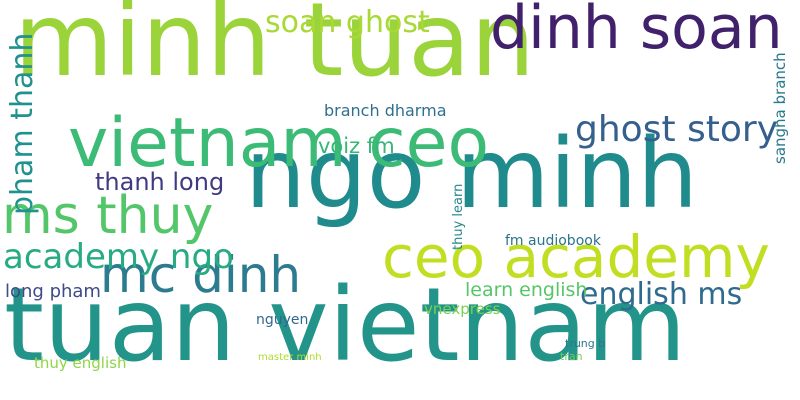 The height and width of the screenshot is (400, 800). I want to click on word-cloud-term: vietnam ceo, so click(279, 143).